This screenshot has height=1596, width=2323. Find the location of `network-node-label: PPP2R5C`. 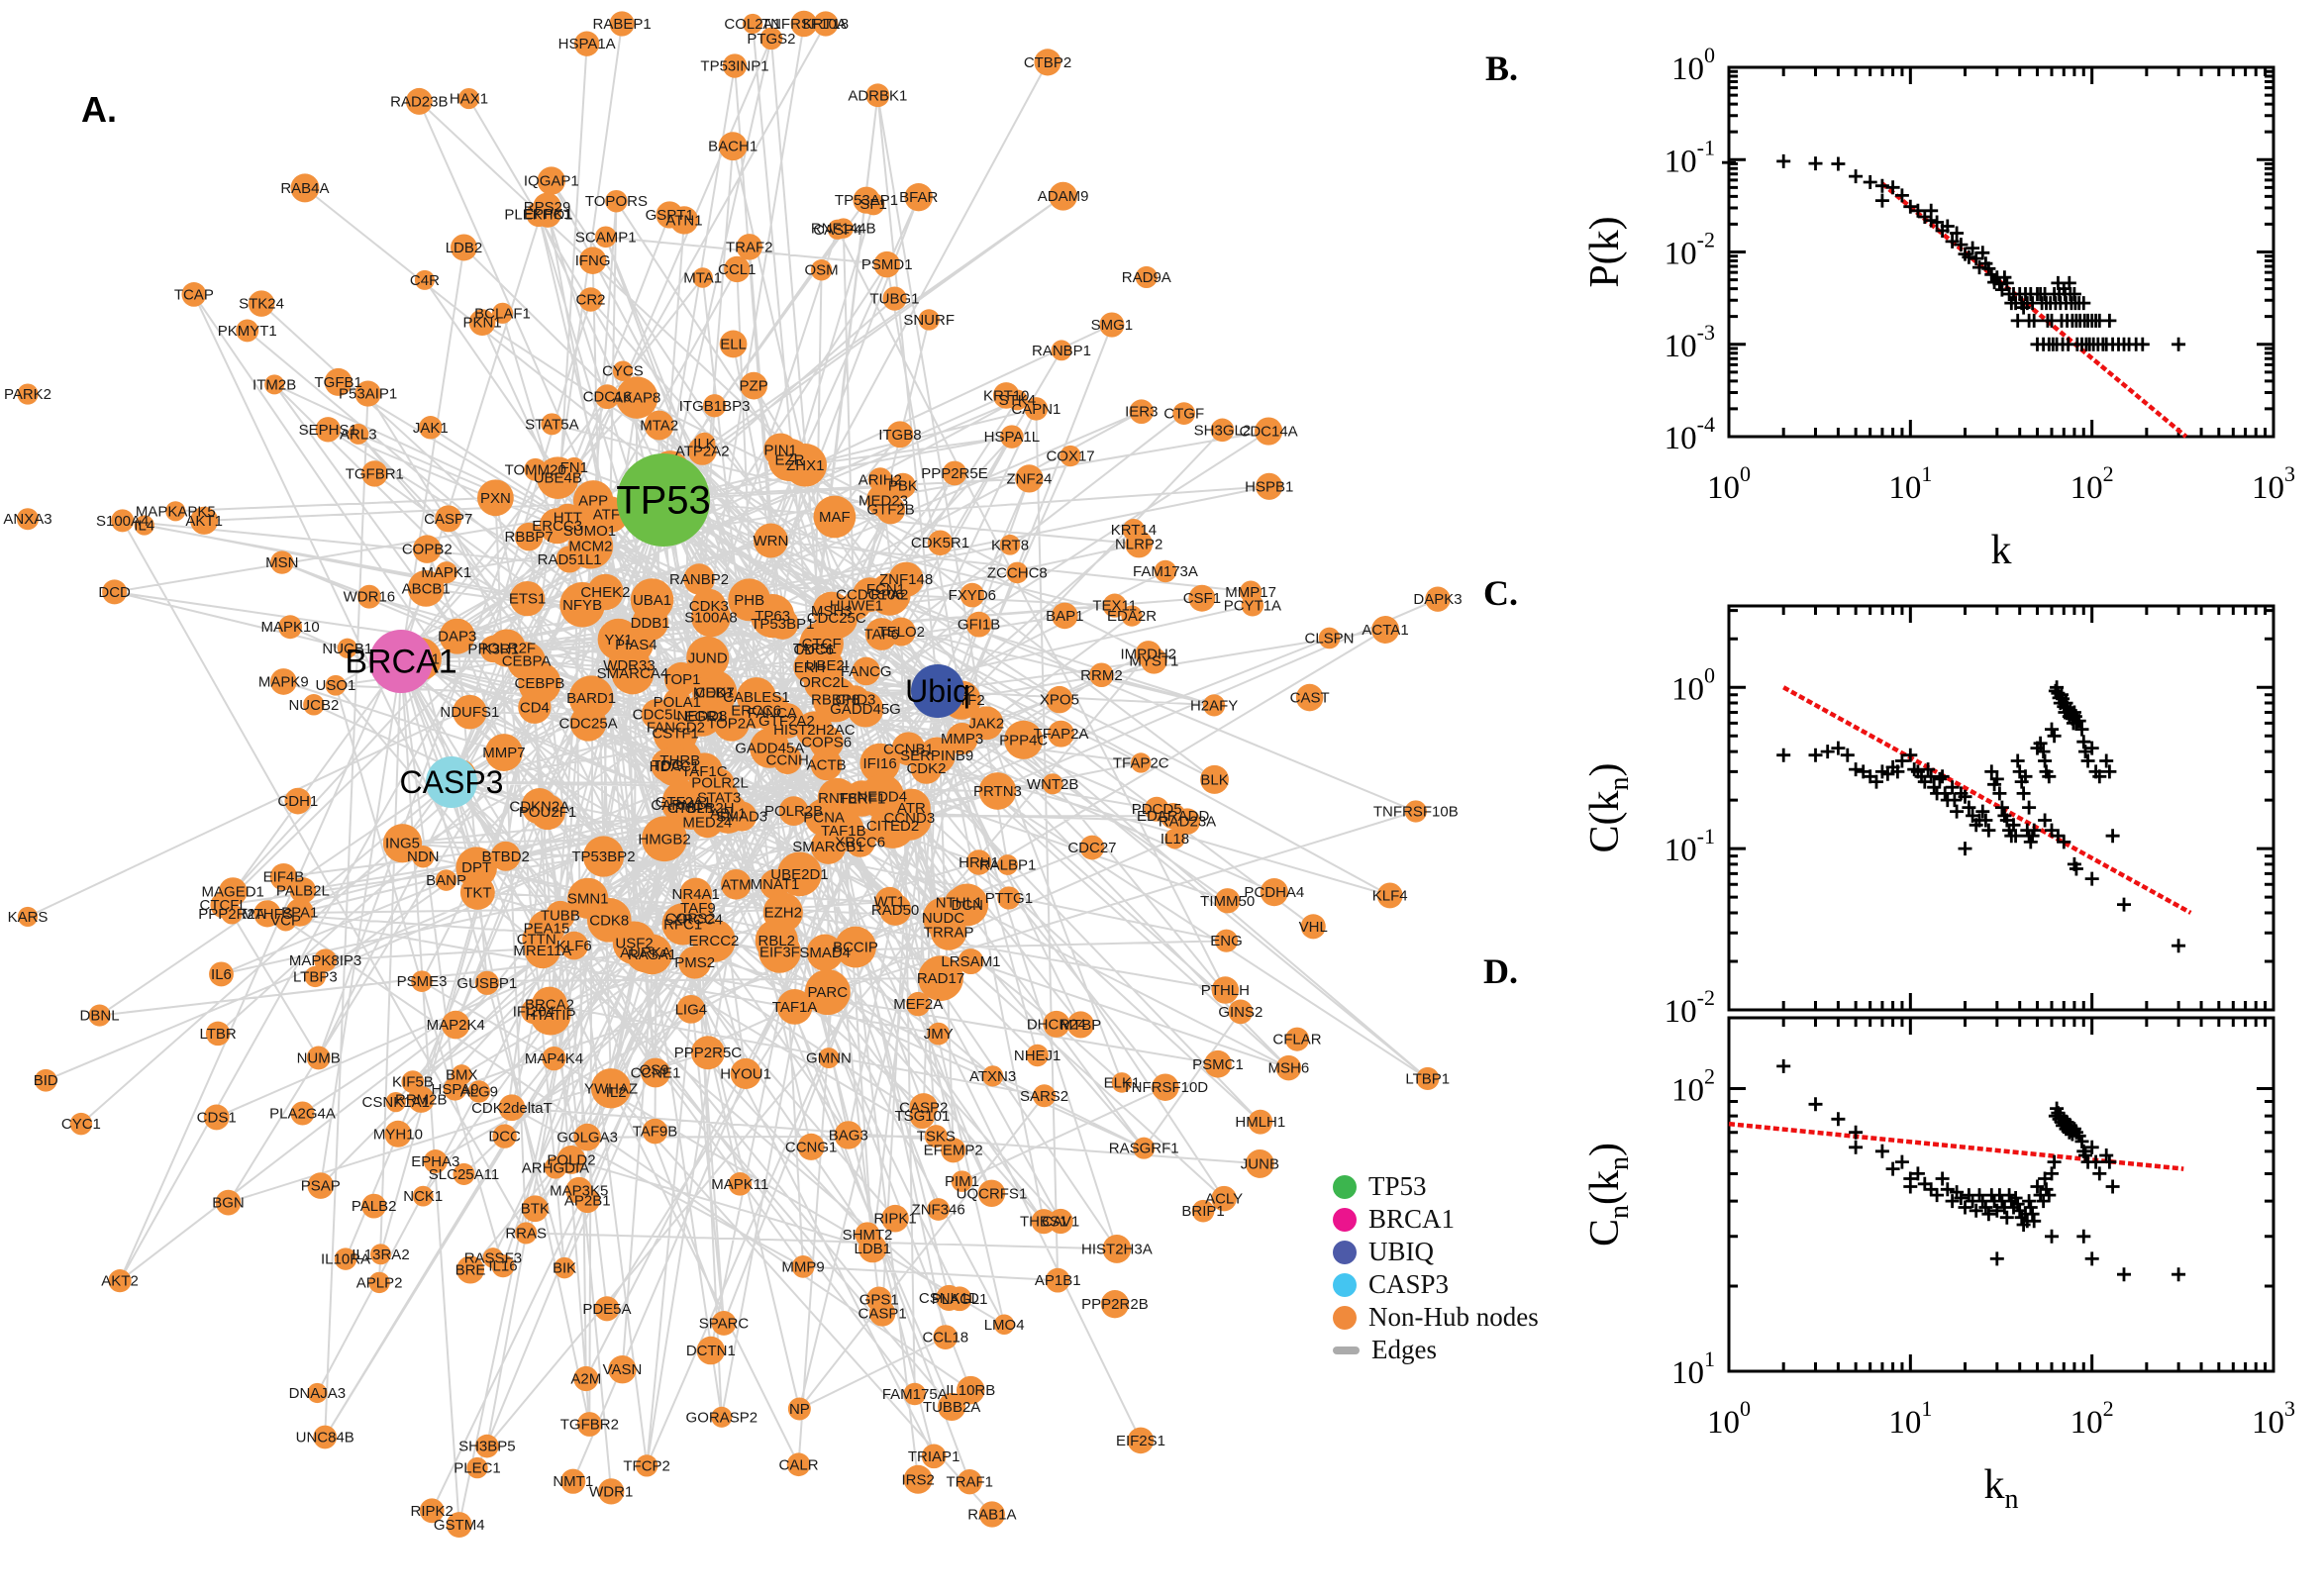

network-node-label: PPP2R5C is located at coordinates (708, 1053).